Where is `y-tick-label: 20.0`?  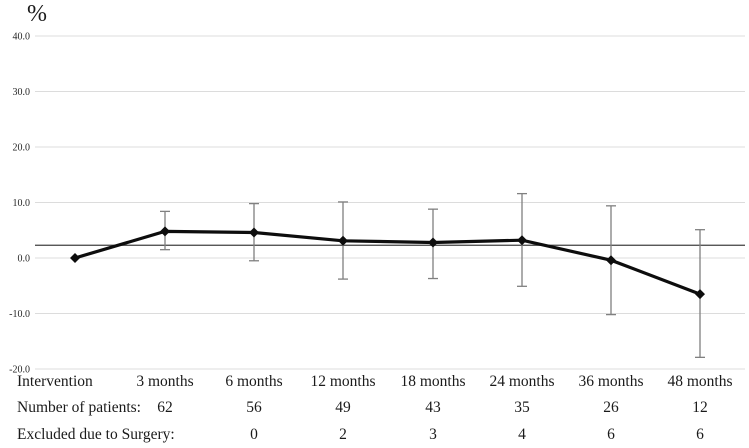
y-tick-label: 20.0 is located at coordinates (22, 148).